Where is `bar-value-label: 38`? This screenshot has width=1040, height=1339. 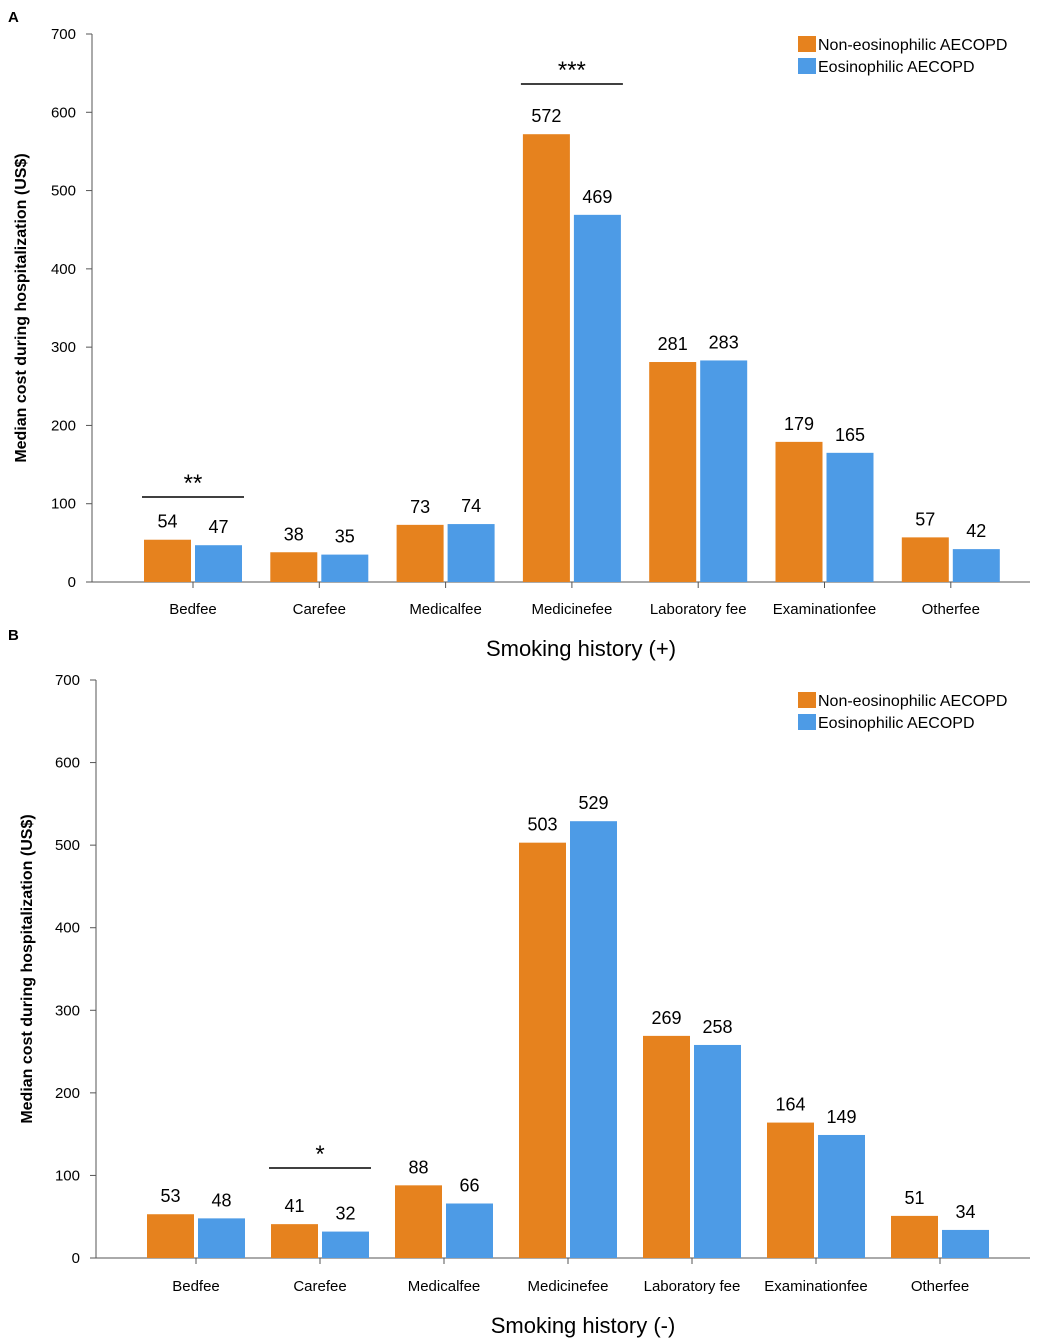
bar-value-label: 38 is located at coordinates (294, 534).